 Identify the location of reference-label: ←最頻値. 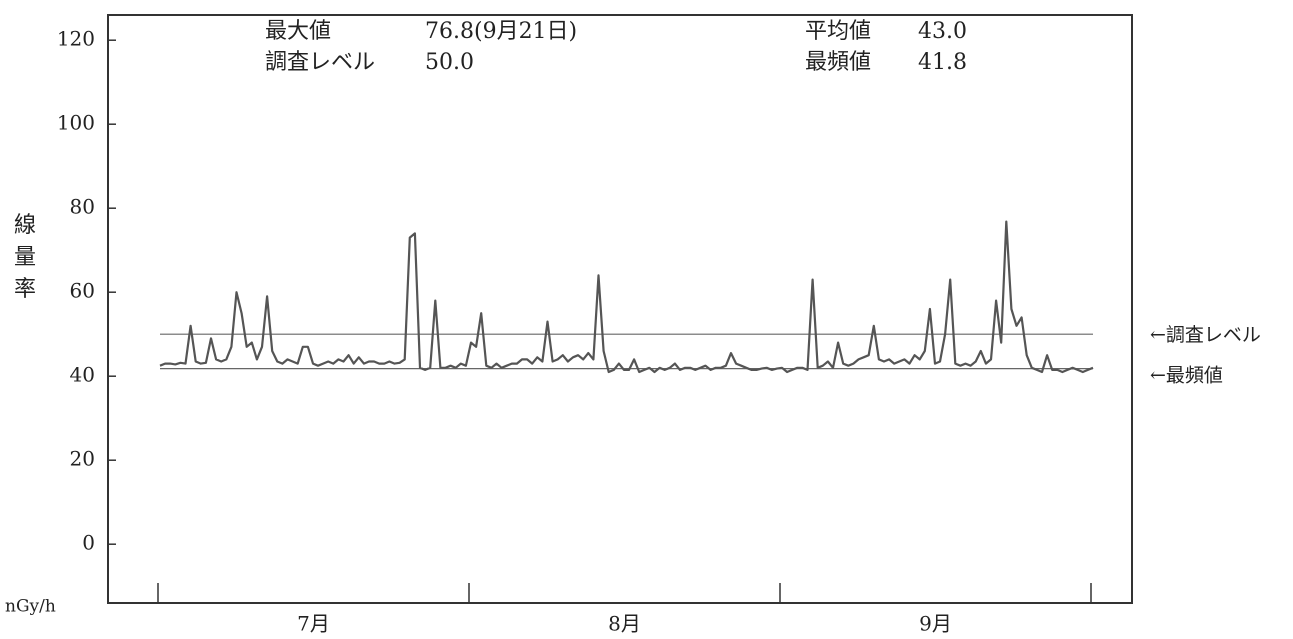
(1186, 376).